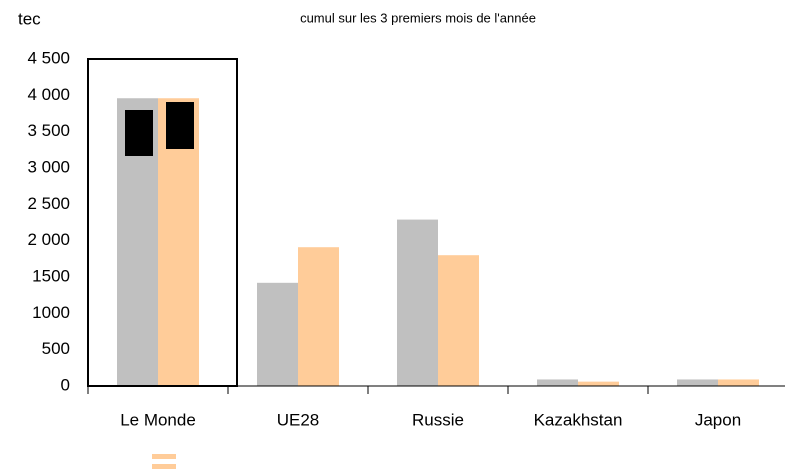 This screenshot has height=471, width=785. What do you see at coordinates (162, 222) in the screenshot?
I see `highlight-box` at bounding box center [162, 222].